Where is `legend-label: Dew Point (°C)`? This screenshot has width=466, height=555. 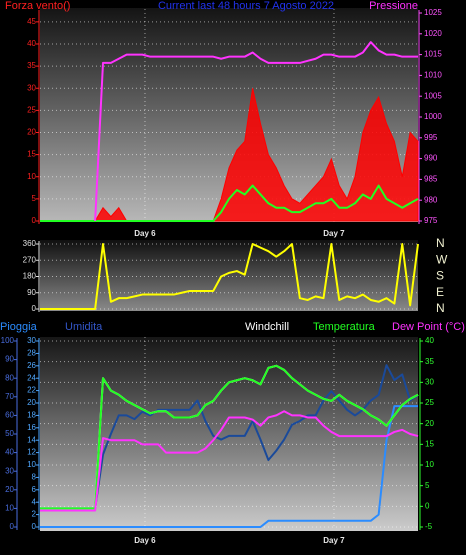
legend-label: Dew Point (°C) is located at coordinates (428, 327).